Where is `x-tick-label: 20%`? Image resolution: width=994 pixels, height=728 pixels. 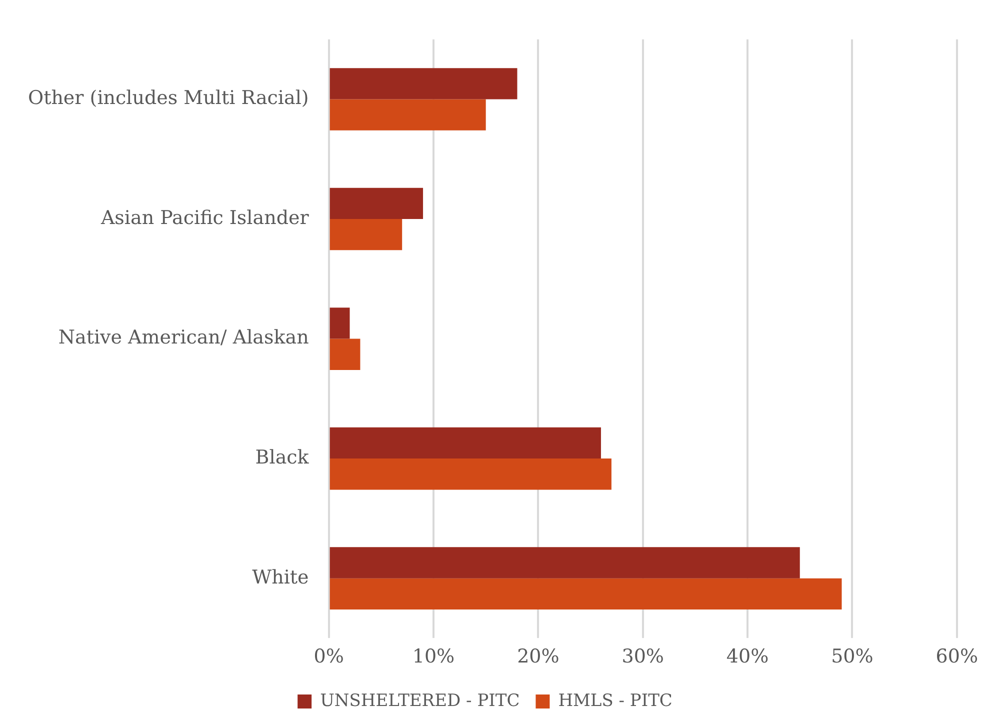 x-tick-label: 20% is located at coordinates (538, 657).